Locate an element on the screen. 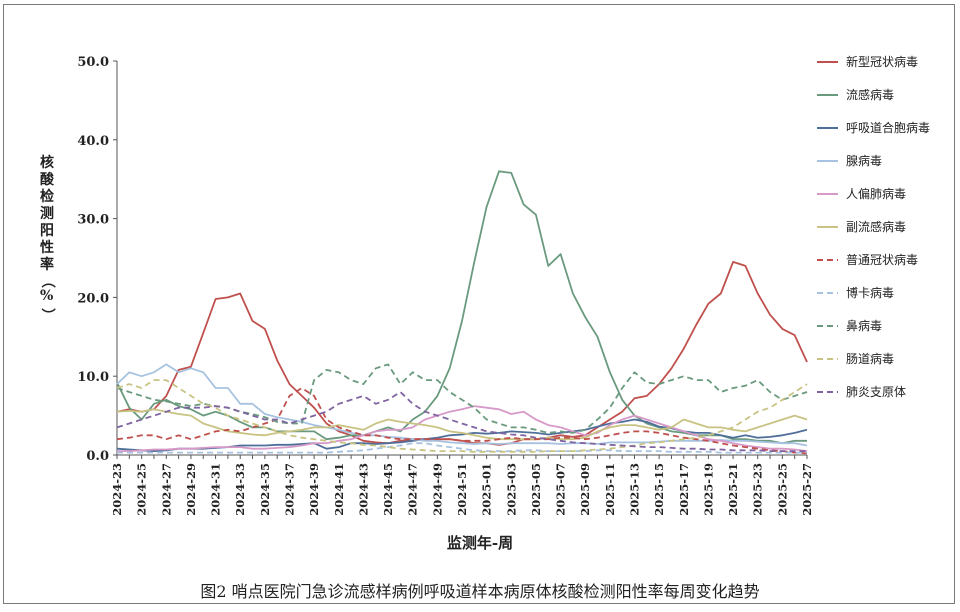 This screenshot has width=960, height=612. y-tick-label: 0.0 is located at coordinates (97, 456).